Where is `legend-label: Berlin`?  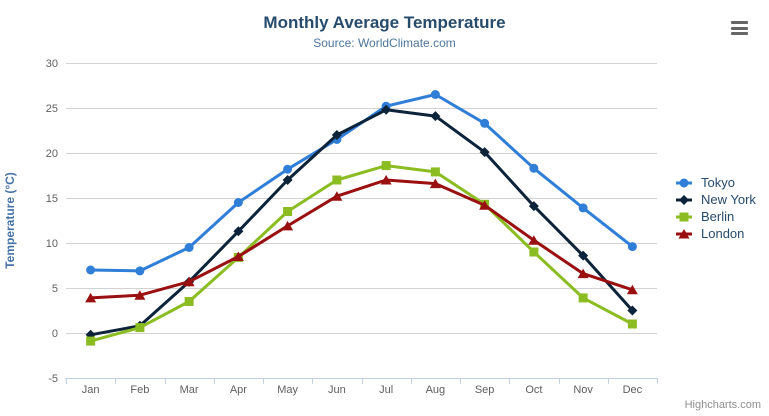
legend-label: Berlin is located at coordinates (718, 216).